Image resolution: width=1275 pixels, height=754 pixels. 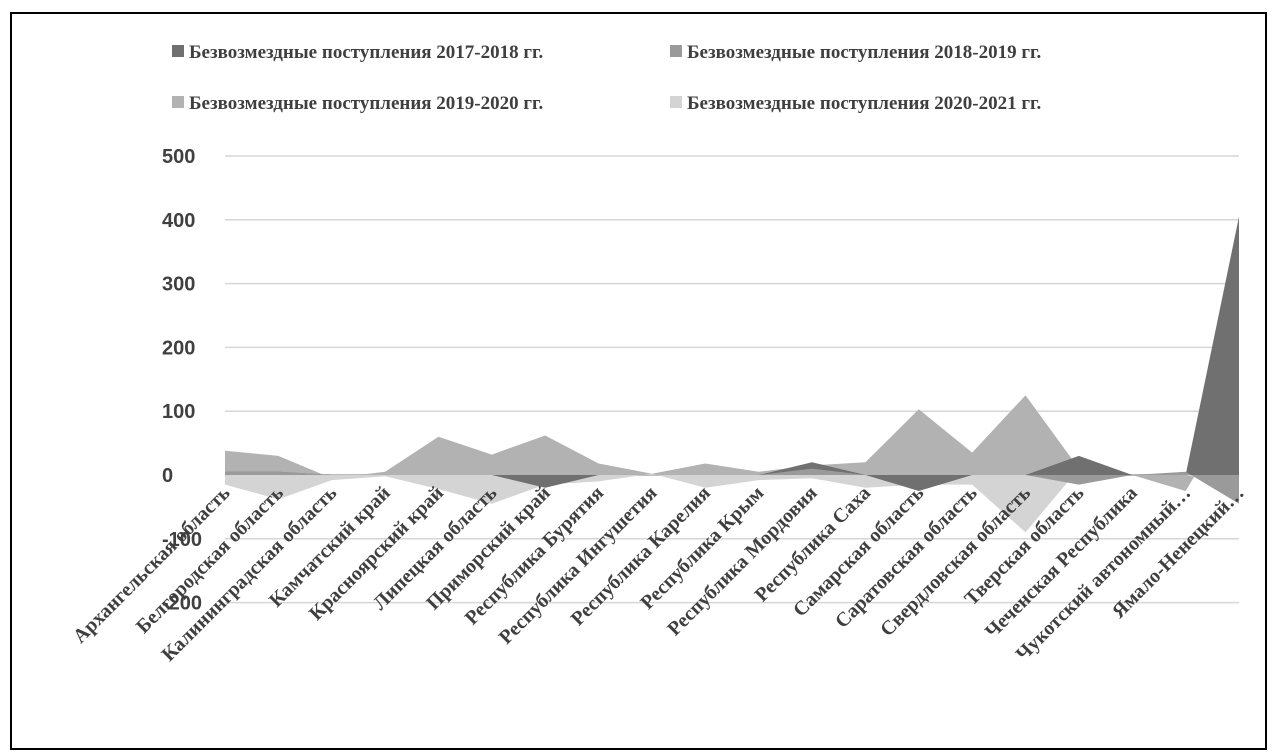 What do you see at coordinates (178, 348) in the screenshot?
I see `y-tick-label: 200` at bounding box center [178, 348].